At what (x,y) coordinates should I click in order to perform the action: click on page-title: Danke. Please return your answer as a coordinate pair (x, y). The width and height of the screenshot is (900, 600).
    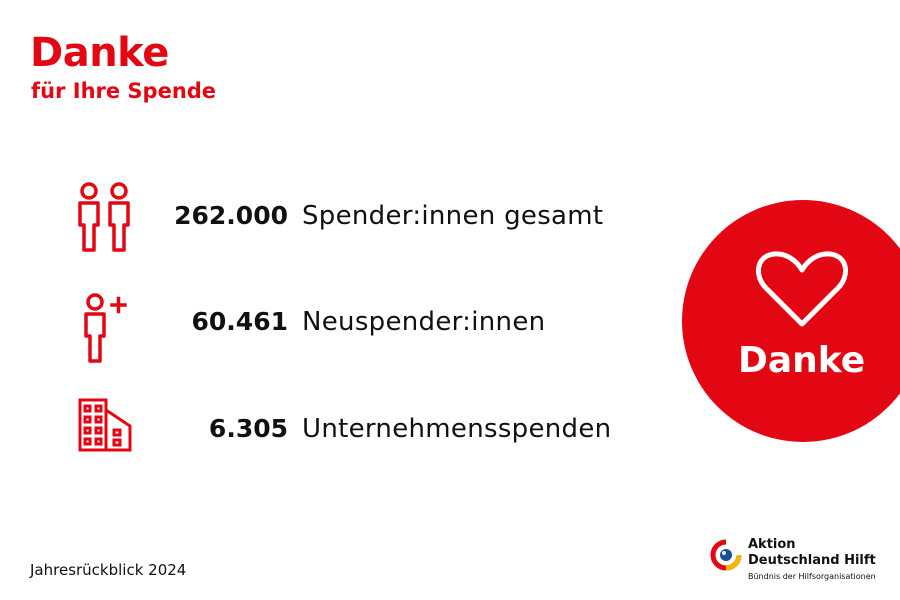
    Looking at the image, I should click on (99, 53).